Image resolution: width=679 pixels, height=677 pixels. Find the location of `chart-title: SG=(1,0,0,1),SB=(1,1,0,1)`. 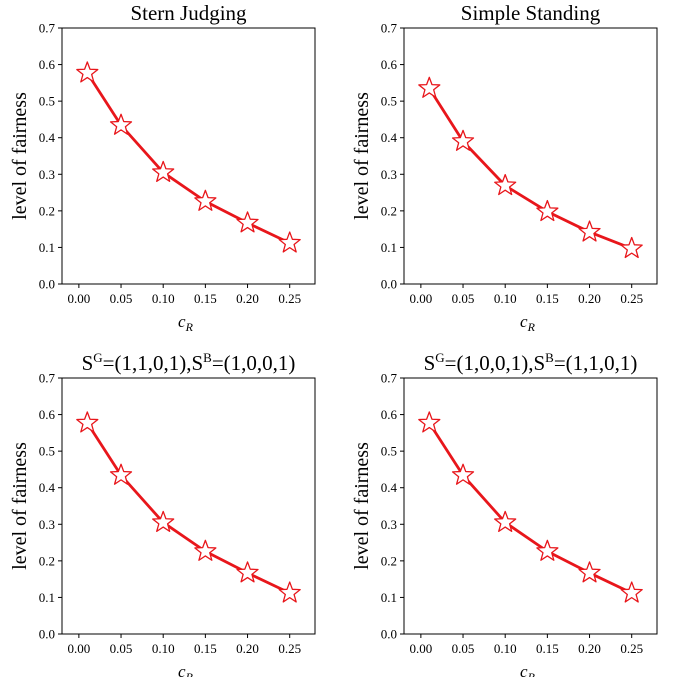

chart-title: SG=(1,0,0,1),SB=(1,1,0,1) is located at coordinates (531, 362).